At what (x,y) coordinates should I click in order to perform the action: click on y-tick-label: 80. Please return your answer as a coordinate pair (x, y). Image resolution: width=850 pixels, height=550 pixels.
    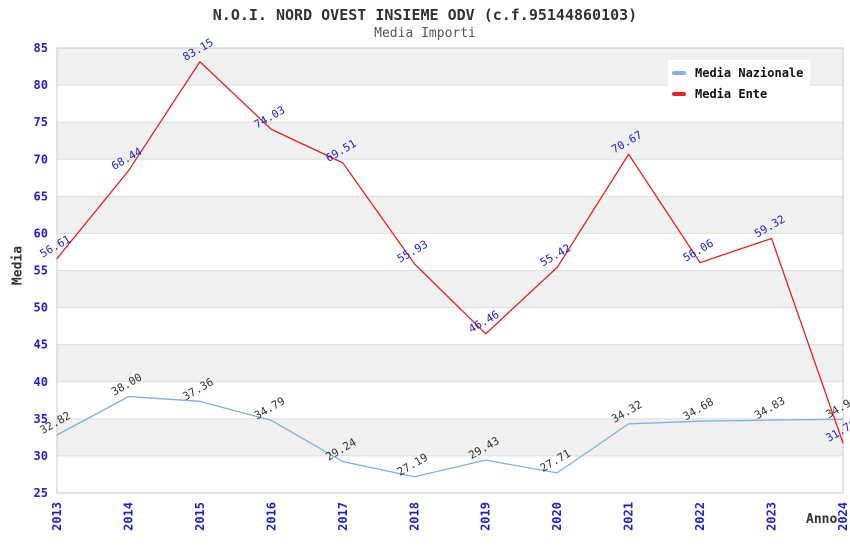
    Looking at the image, I should click on (41, 85).